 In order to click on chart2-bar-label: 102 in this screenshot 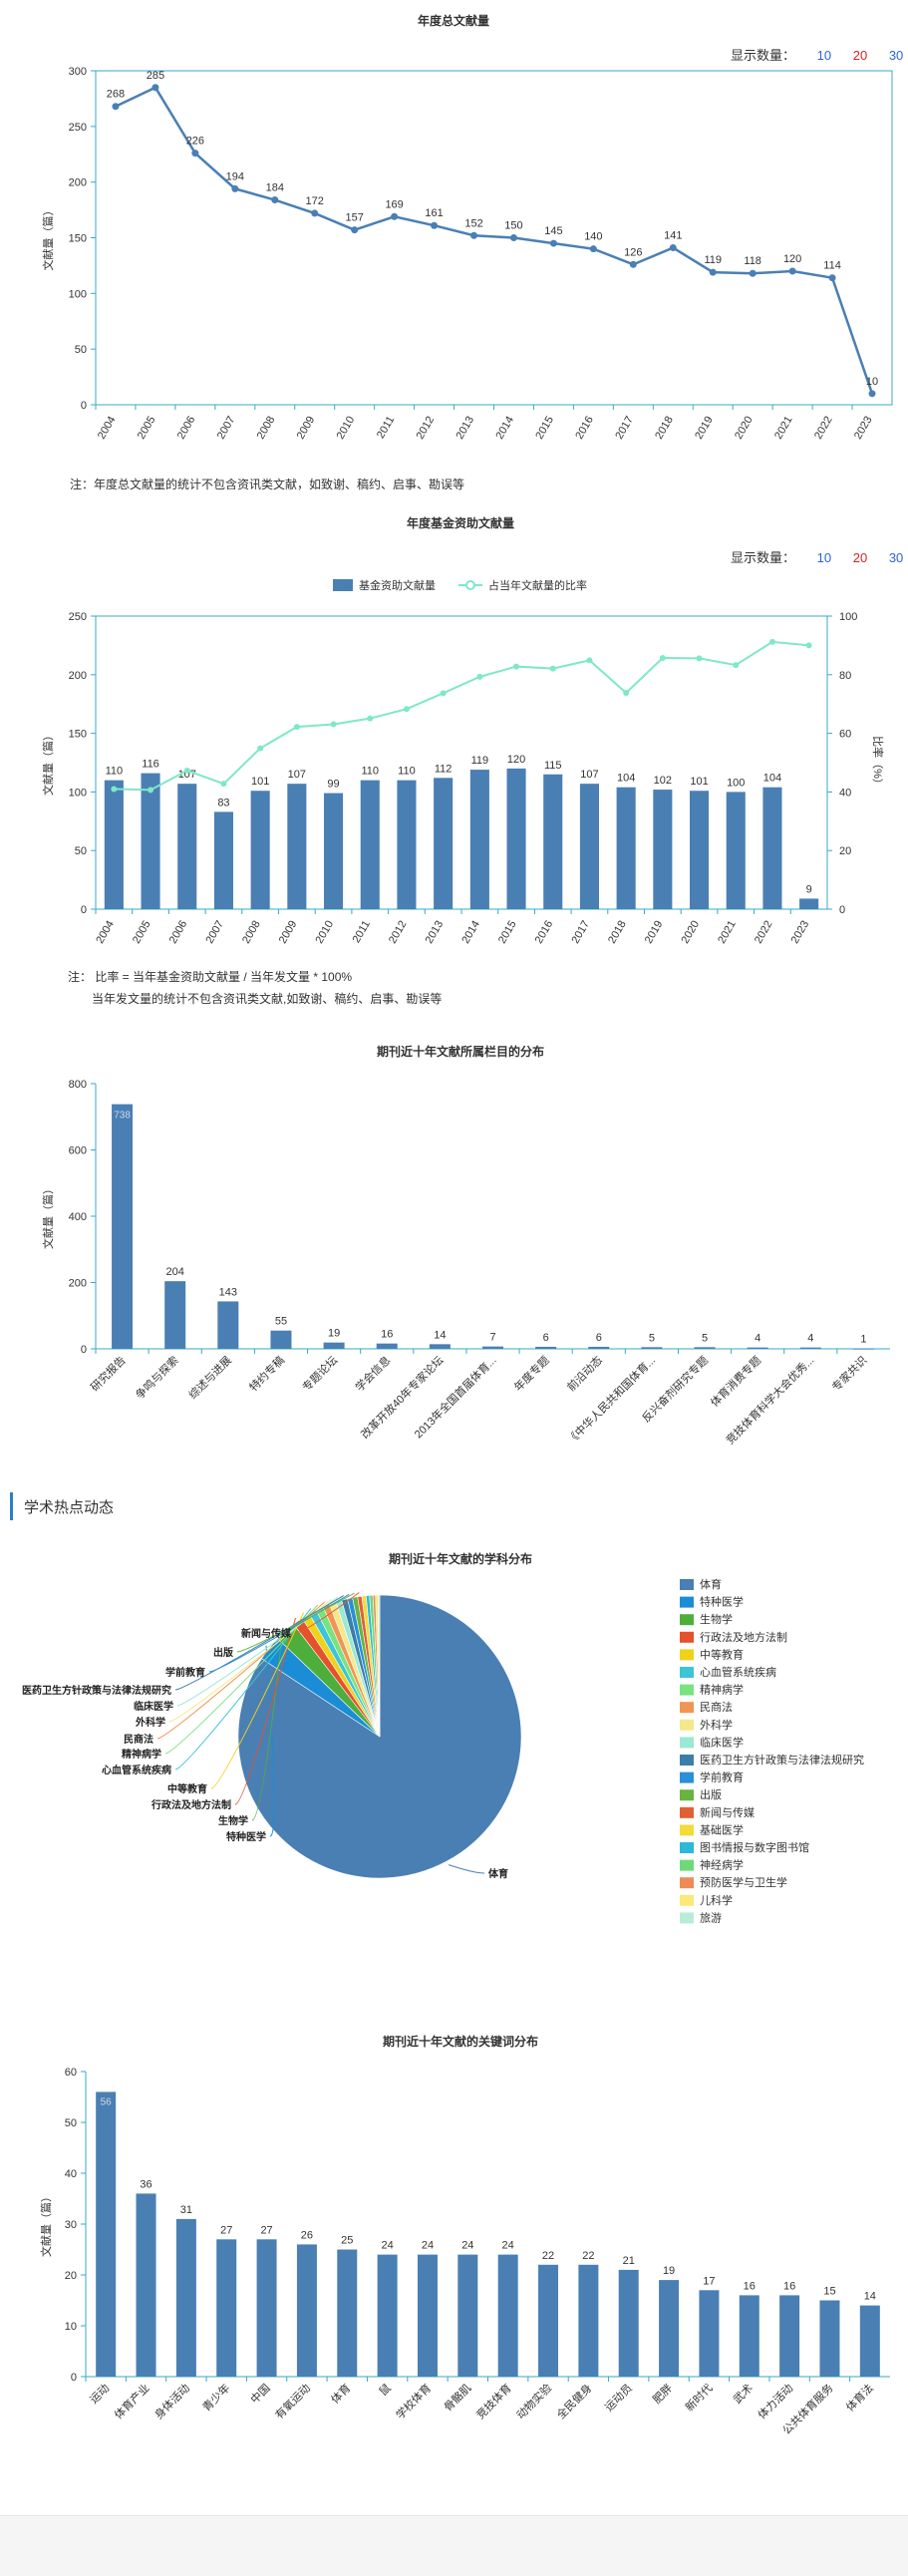, I will do `click(663, 781)`.